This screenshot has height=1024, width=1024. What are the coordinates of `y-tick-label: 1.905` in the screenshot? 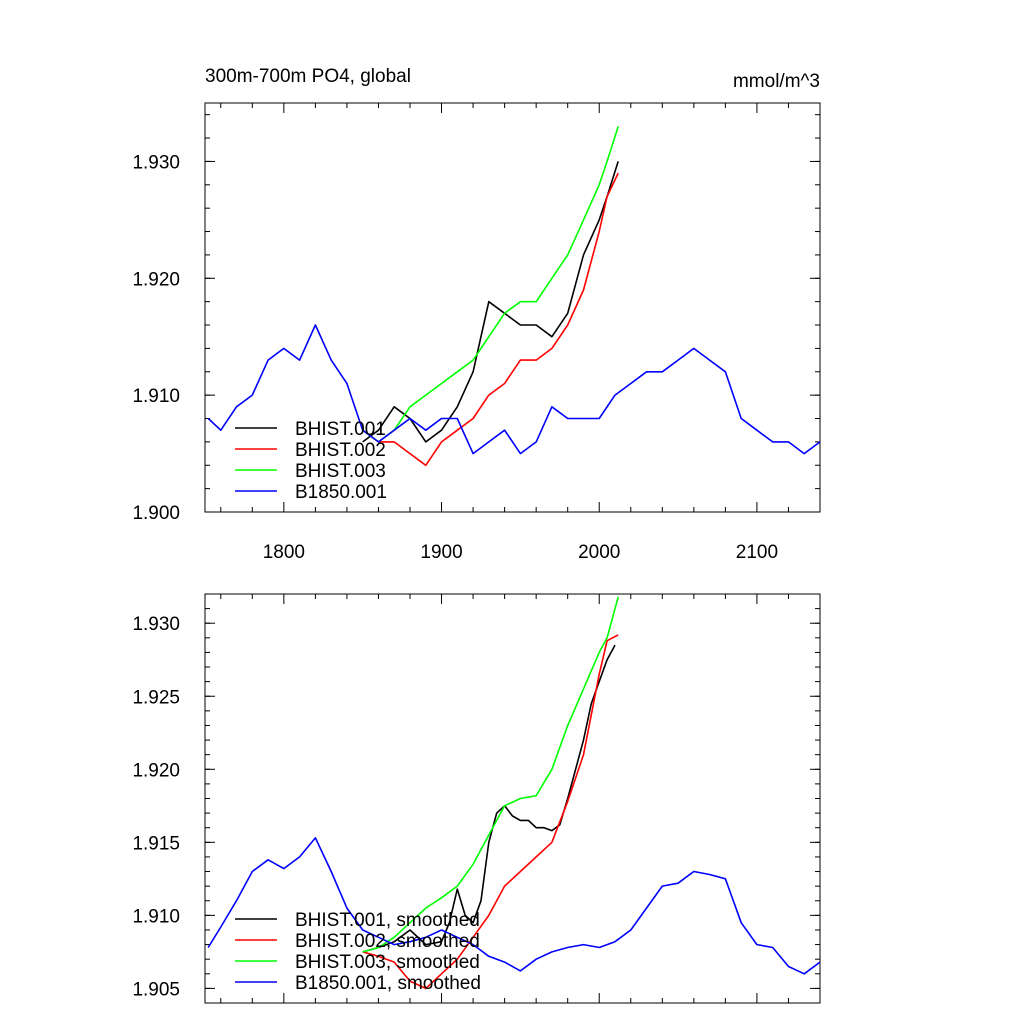 It's located at (156, 989).